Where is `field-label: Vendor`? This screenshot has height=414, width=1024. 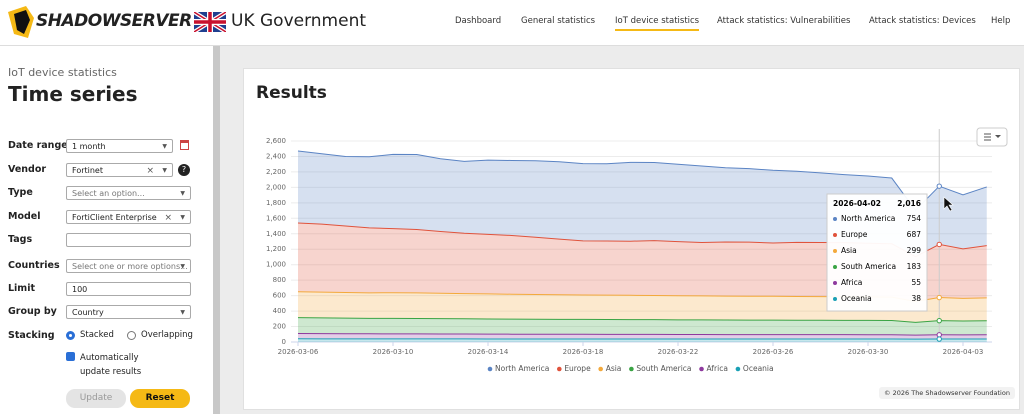 field-label: Vendor is located at coordinates (27, 169).